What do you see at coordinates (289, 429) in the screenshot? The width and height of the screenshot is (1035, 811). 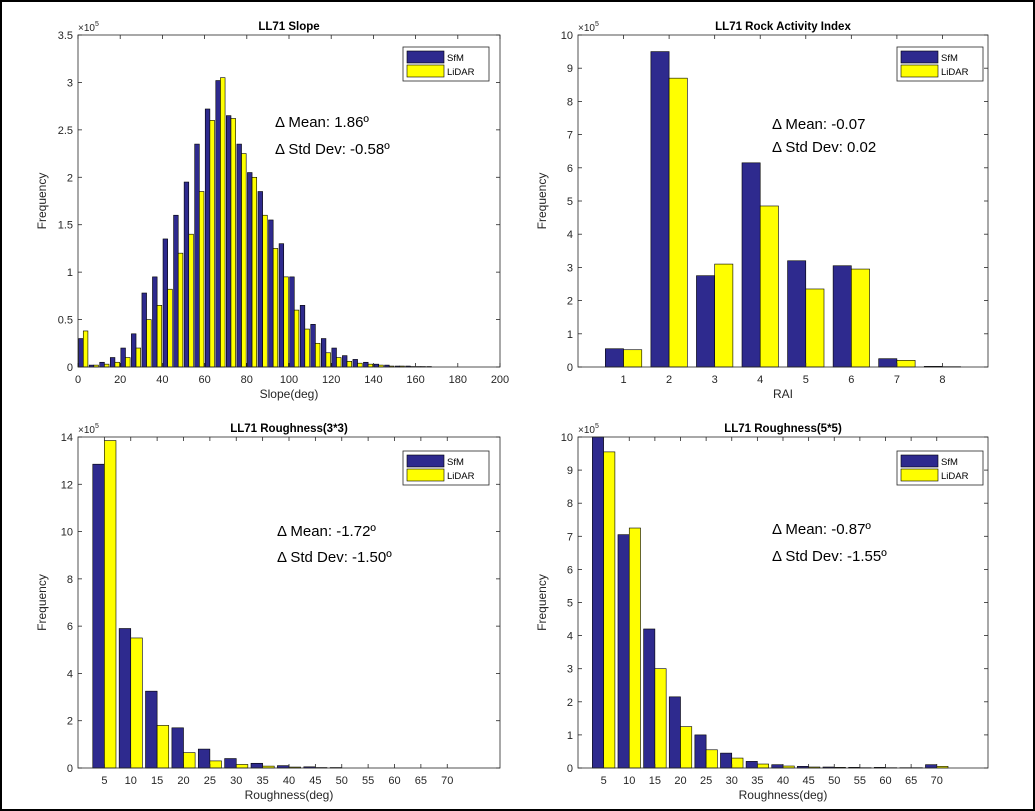 I see `chart-title: LL71 Roughness(3*3)` at bounding box center [289, 429].